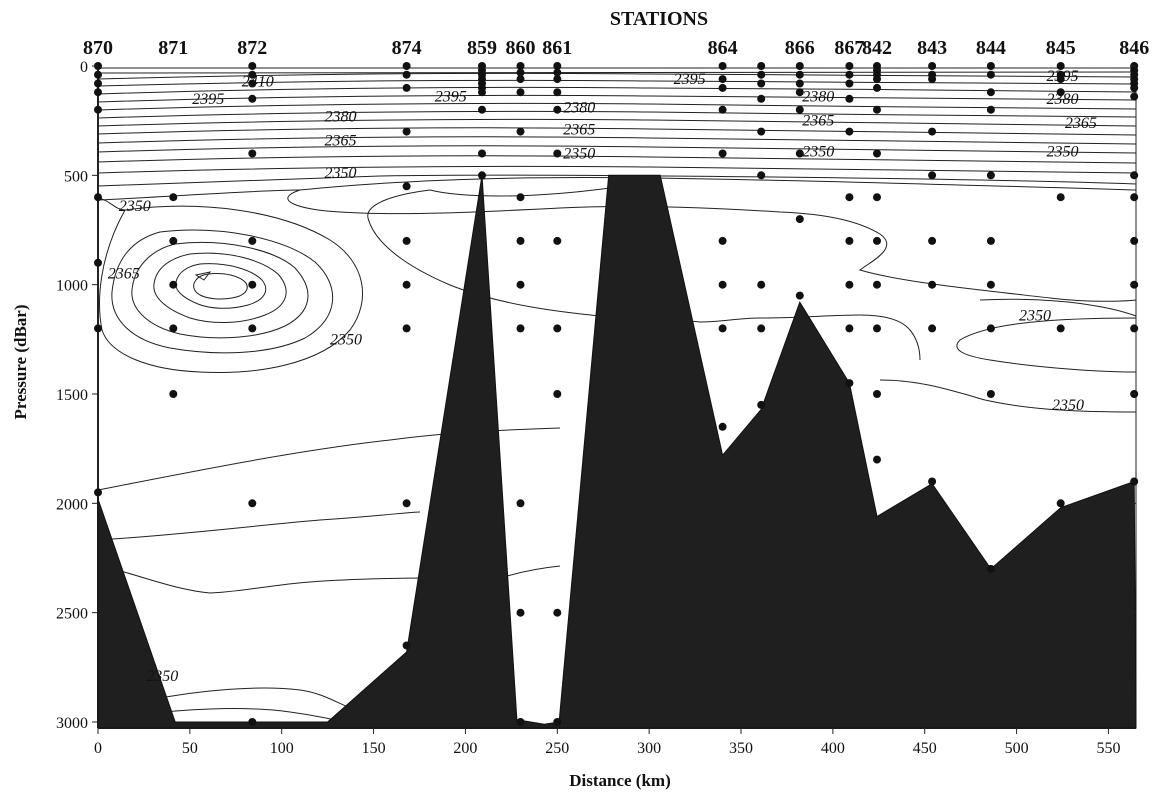 The height and width of the screenshot is (795, 1164). Describe the element at coordinates (1017, 748) in the screenshot. I see `x-tick-label: 500` at that location.